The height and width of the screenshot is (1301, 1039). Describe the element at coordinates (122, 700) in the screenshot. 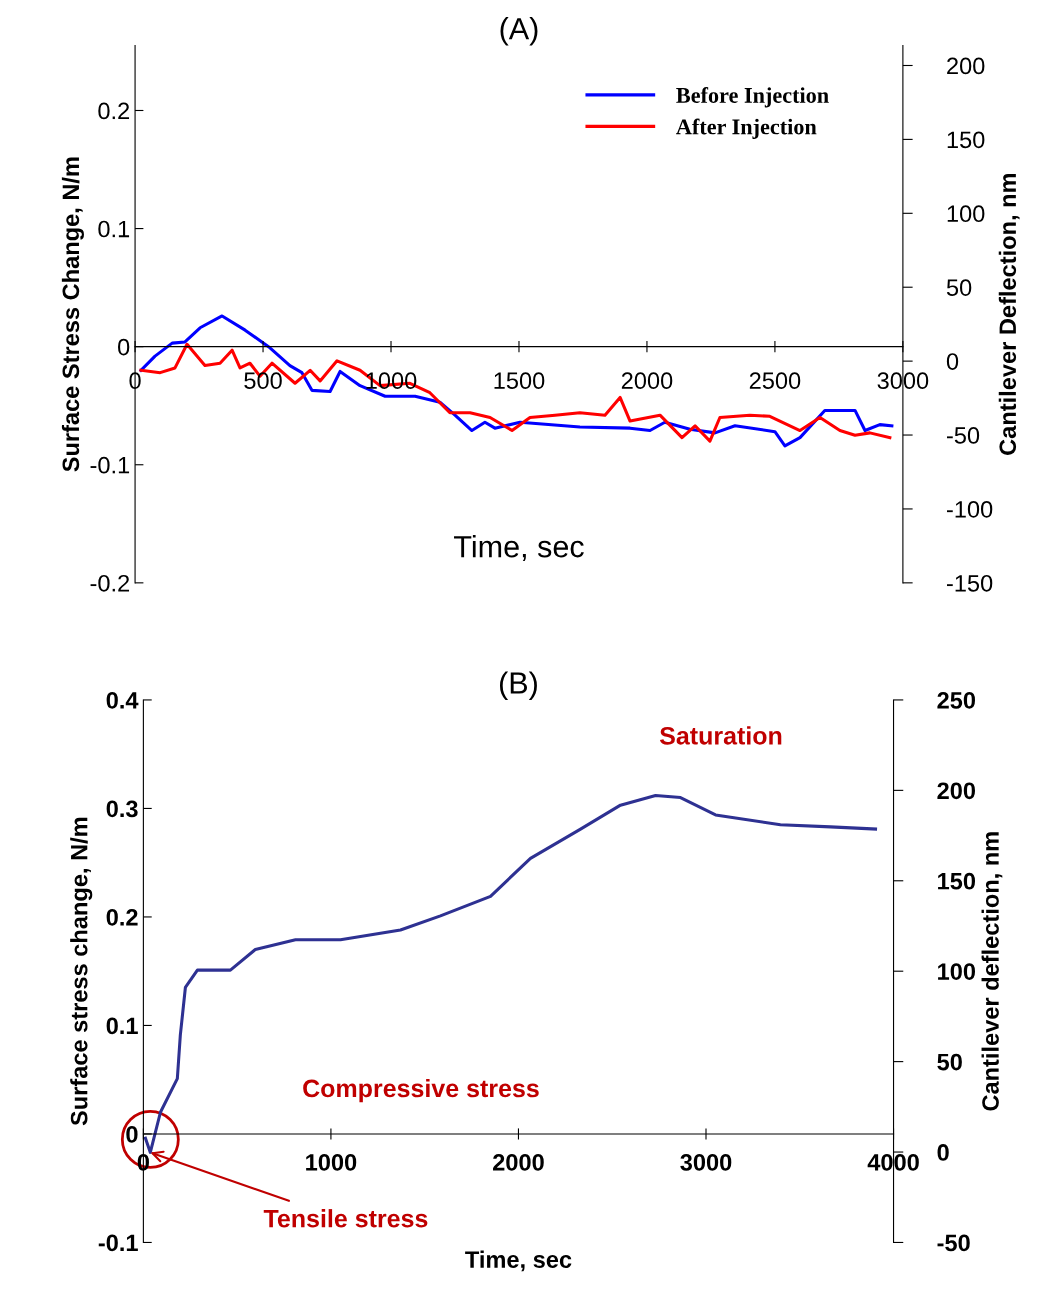

I see `y-tick-label: 0.4` at that location.